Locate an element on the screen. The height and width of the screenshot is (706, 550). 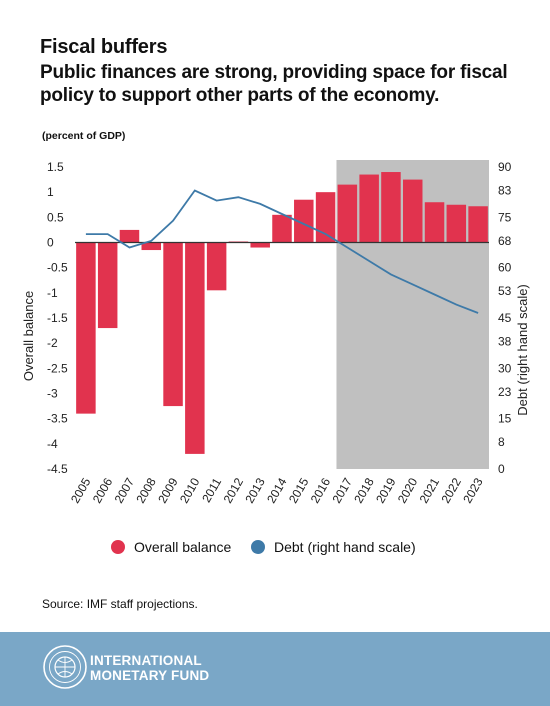
debt-line is located at coordinates (282, 251).